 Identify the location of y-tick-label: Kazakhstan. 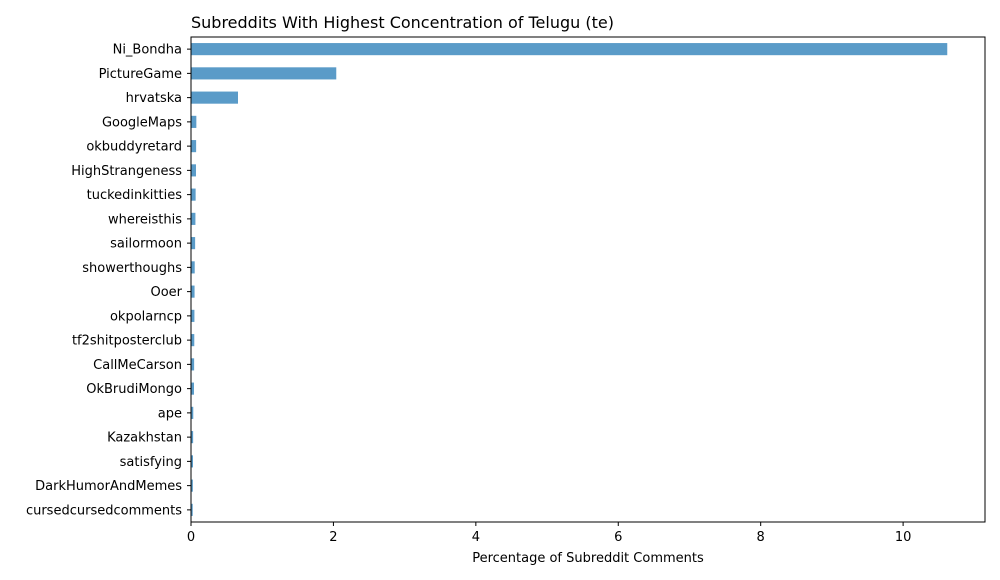
(144, 438).